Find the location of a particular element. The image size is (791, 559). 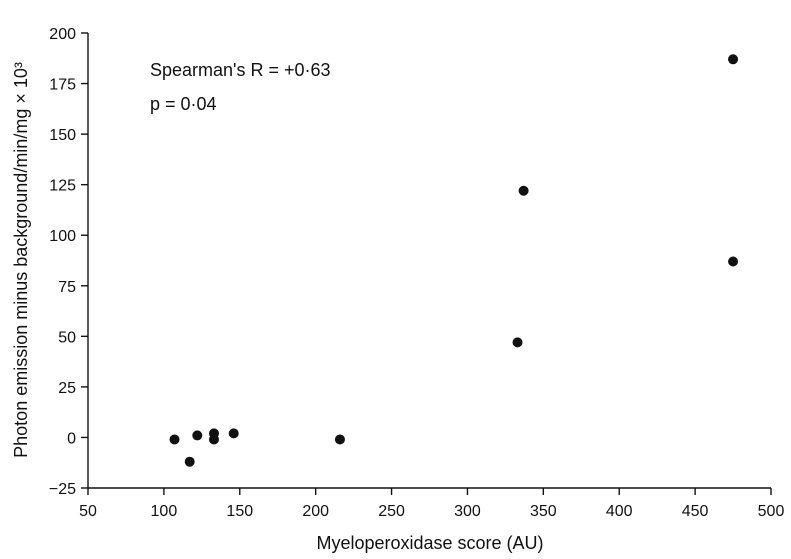

x-tick-label: 250 is located at coordinates (391, 511).